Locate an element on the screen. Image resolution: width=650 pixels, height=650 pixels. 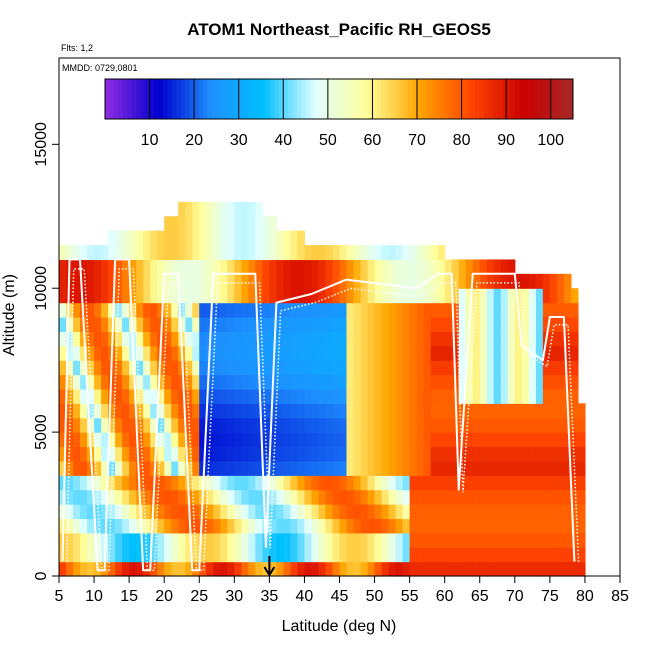
date-annotation: MMDD: 0729,0801 is located at coordinates (100, 68).